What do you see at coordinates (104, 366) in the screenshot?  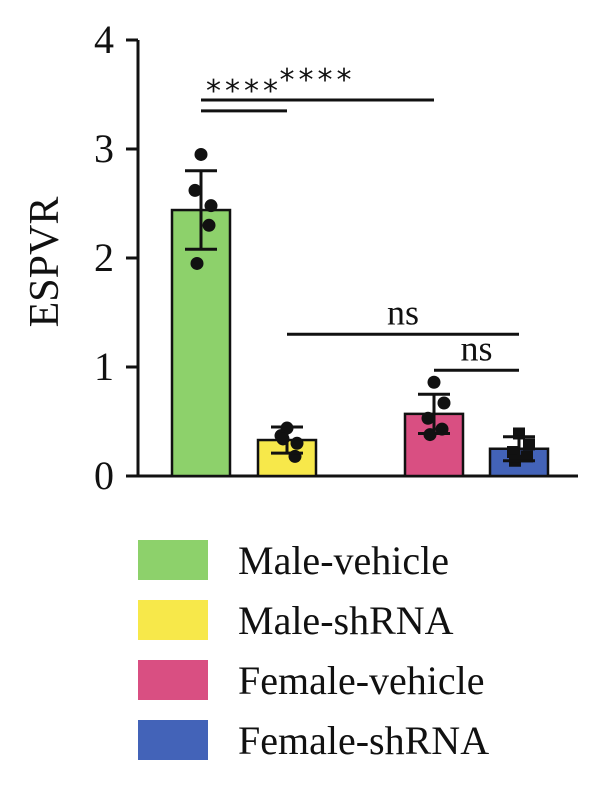 I see `y-tick-label: 1` at bounding box center [104, 366].